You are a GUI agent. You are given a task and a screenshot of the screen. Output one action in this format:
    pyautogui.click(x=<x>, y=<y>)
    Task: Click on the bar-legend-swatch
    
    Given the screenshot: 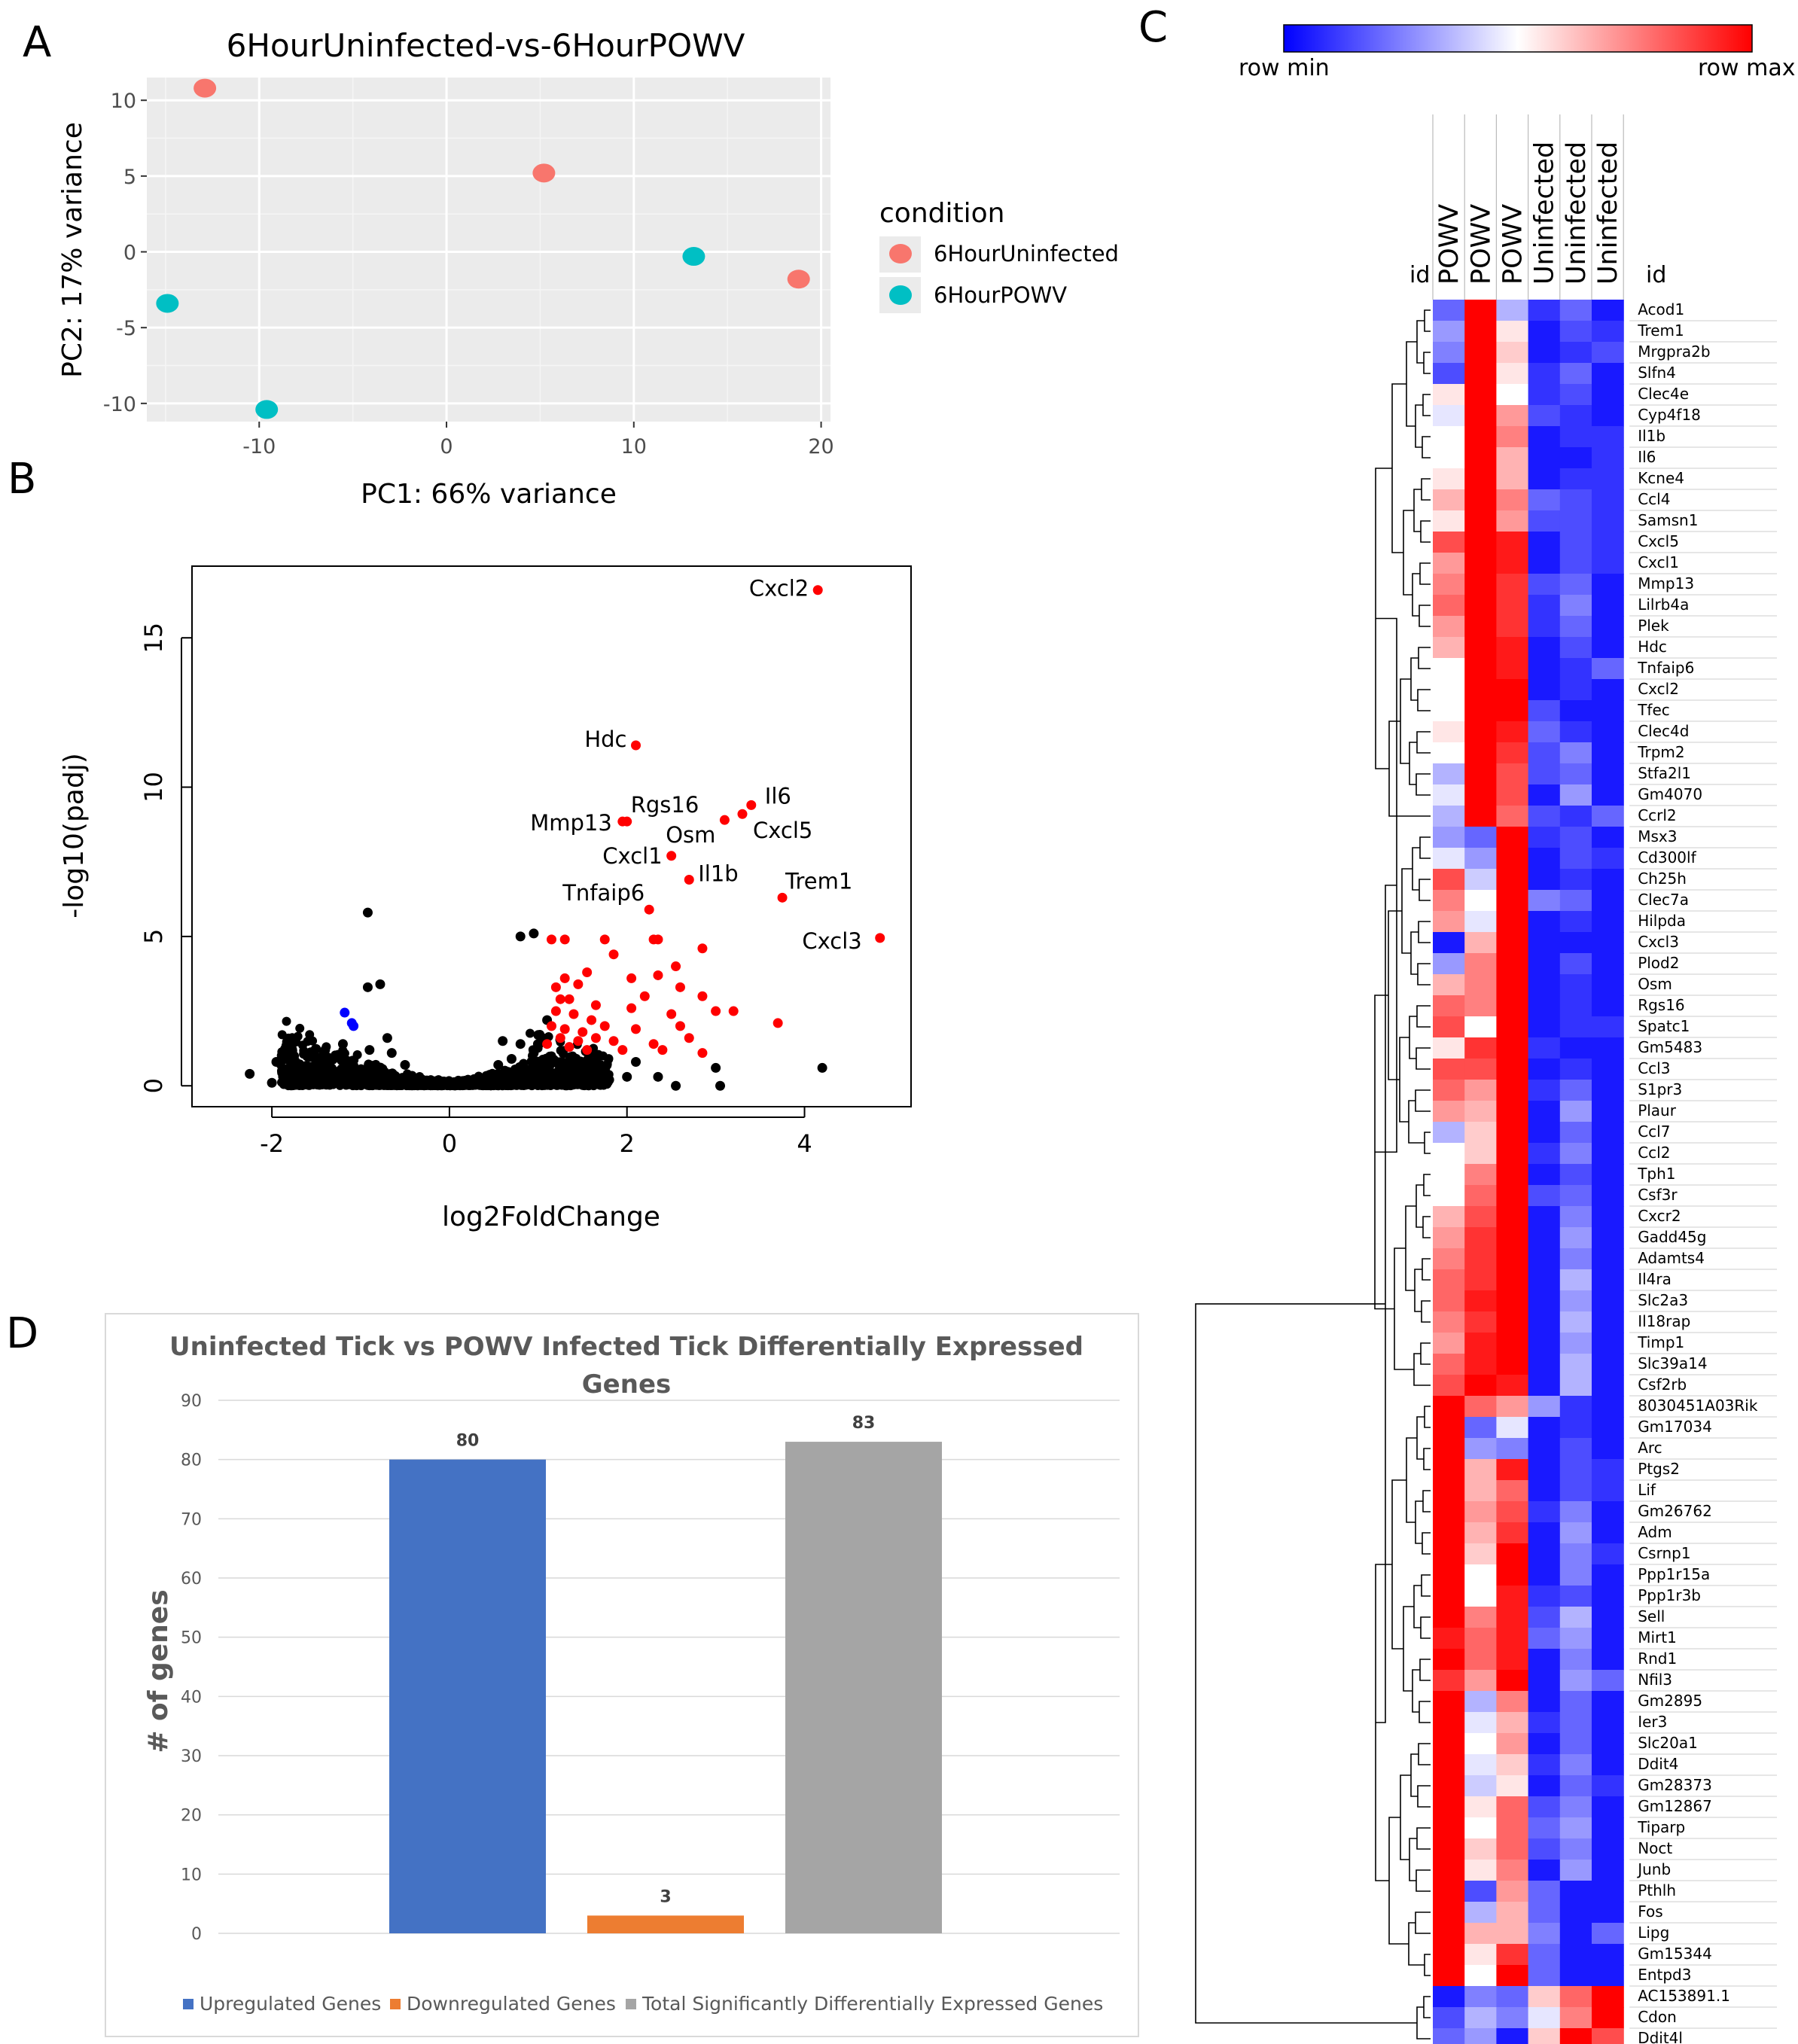 What is the action you would take?
    pyautogui.click(x=631, y=2004)
    